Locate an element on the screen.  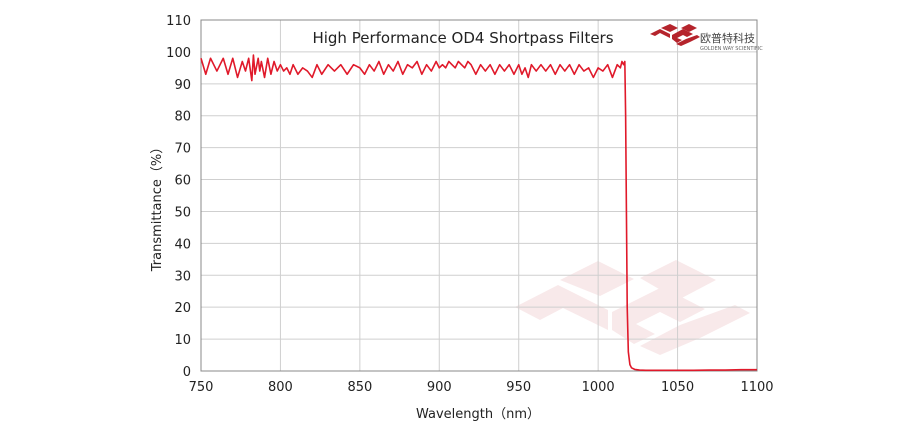
x-axis-title: Wavelength（nm） is located at coordinates (478, 414).